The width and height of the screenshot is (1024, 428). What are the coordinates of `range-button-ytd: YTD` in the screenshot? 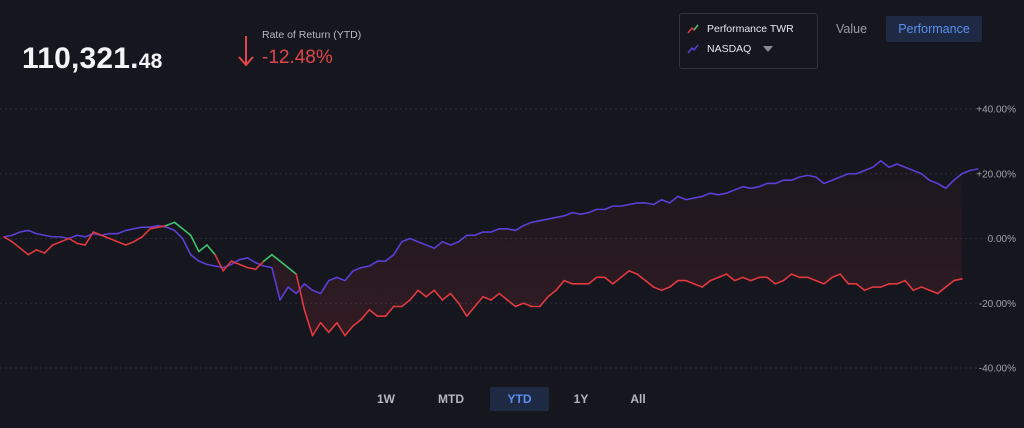 It's located at (519, 399).